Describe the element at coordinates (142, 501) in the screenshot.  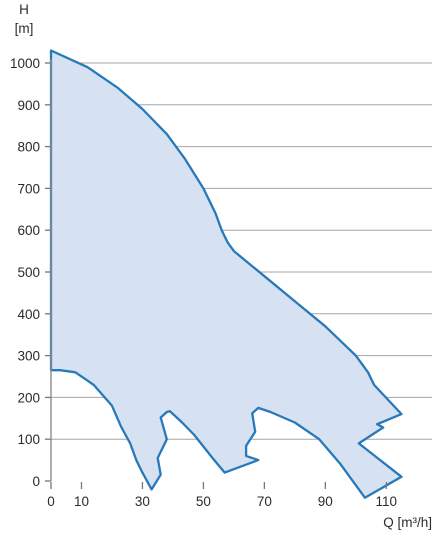
I see `x-tick-label-30: 30` at that location.